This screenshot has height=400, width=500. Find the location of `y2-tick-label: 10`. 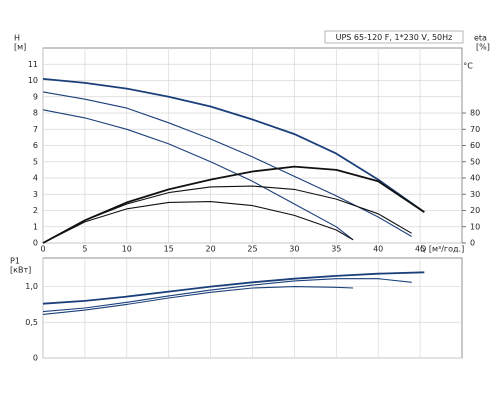

y2-tick-label: 10 is located at coordinates (475, 226).